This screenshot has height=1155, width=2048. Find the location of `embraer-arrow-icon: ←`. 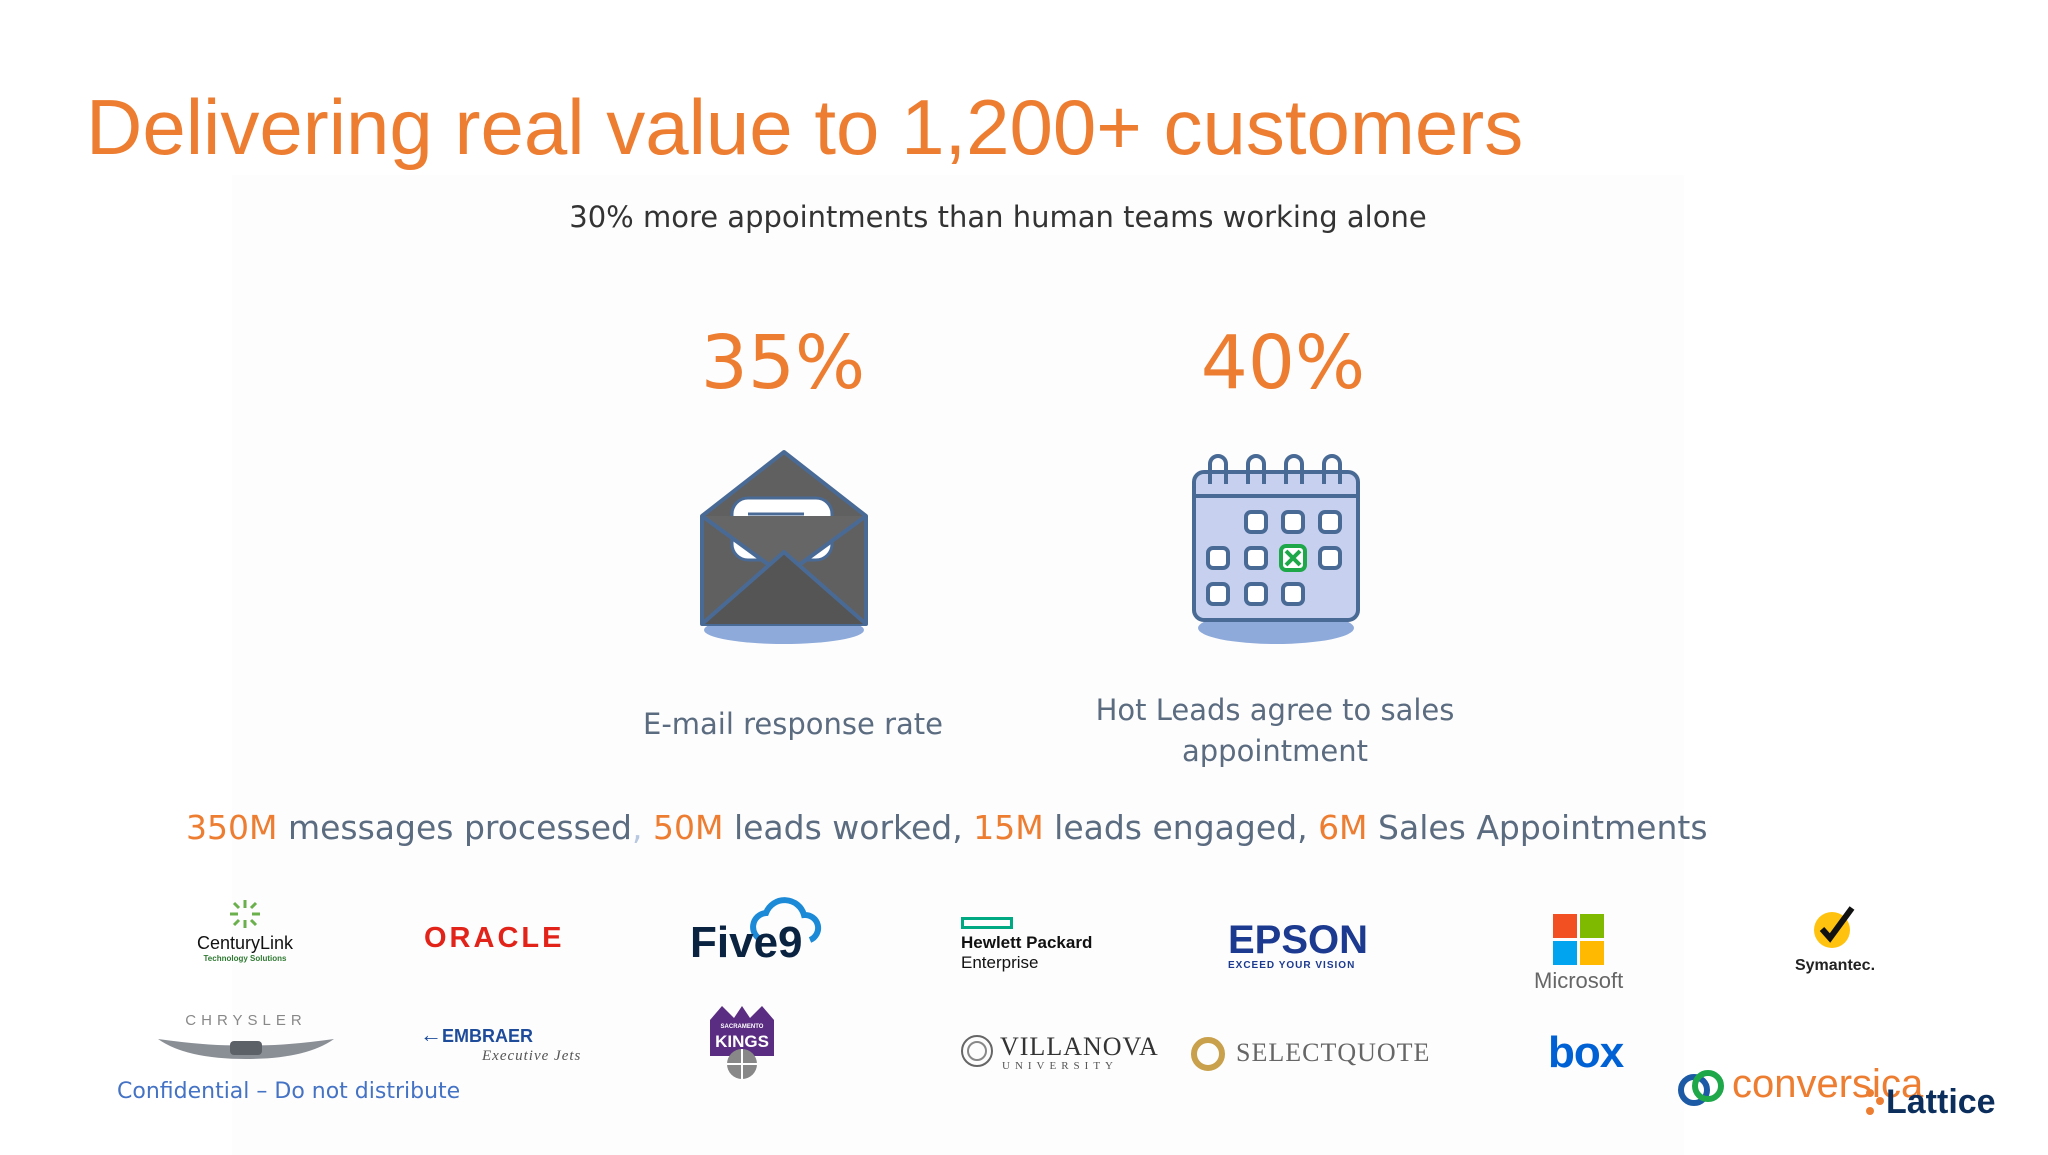

embraer-arrow-icon: ← is located at coordinates (431, 1034).